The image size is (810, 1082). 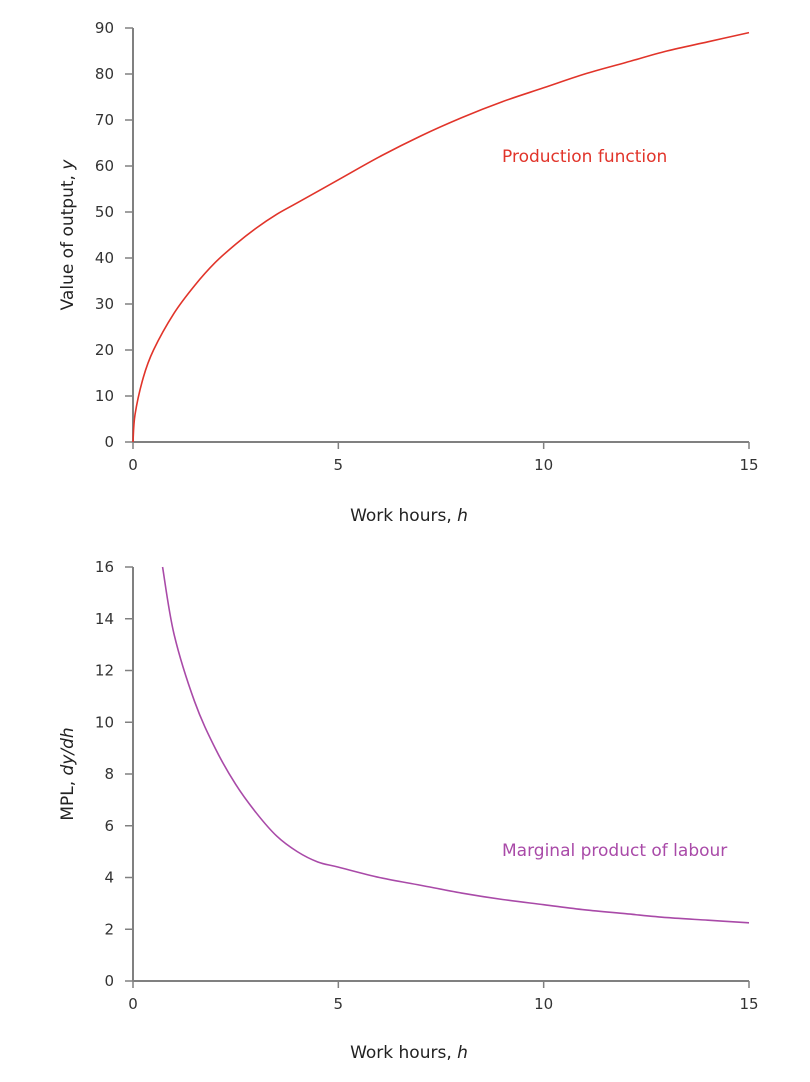 What do you see at coordinates (104, 166) in the screenshot?
I see `y-tick-label: 60` at bounding box center [104, 166].